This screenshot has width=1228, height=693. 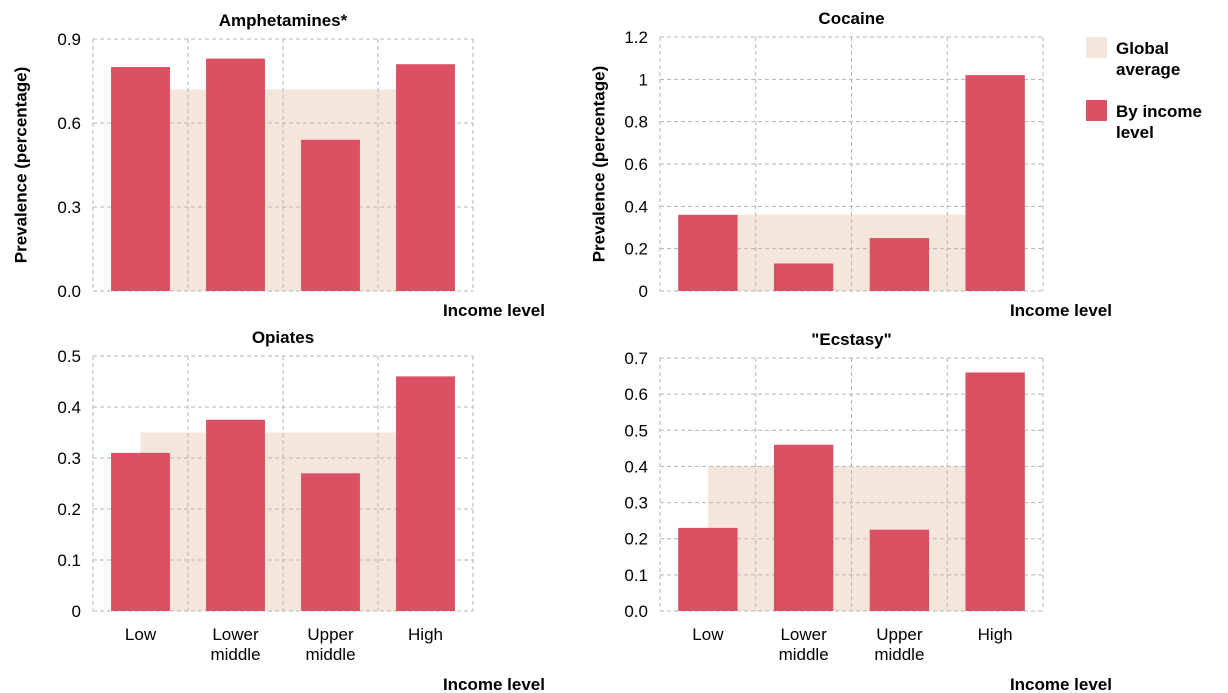 What do you see at coordinates (1144, 89) in the screenshot?
I see `legend: Global average By income level` at bounding box center [1144, 89].